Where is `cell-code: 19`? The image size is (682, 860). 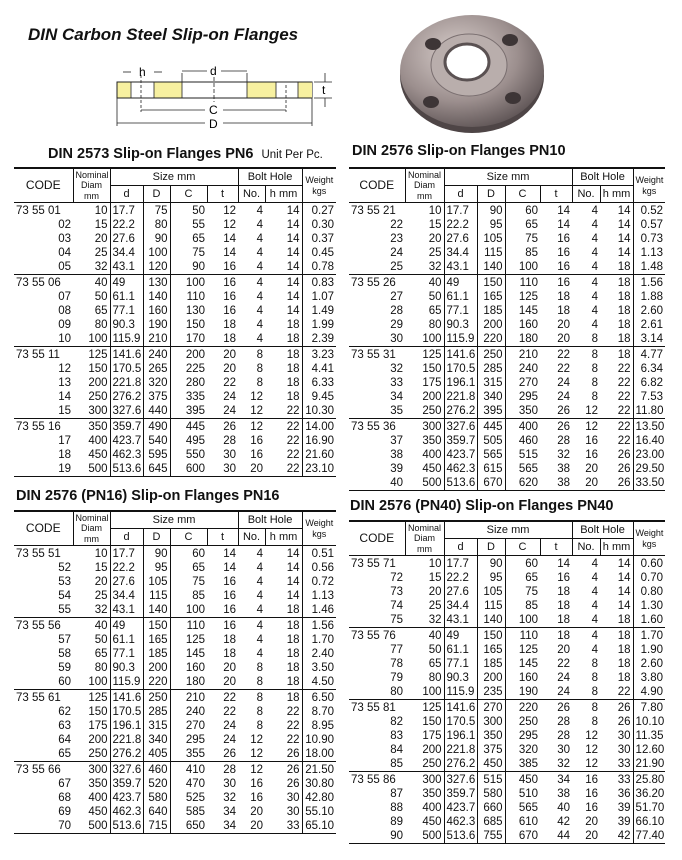
cell-code: 19 is located at coordinates (43, 470).